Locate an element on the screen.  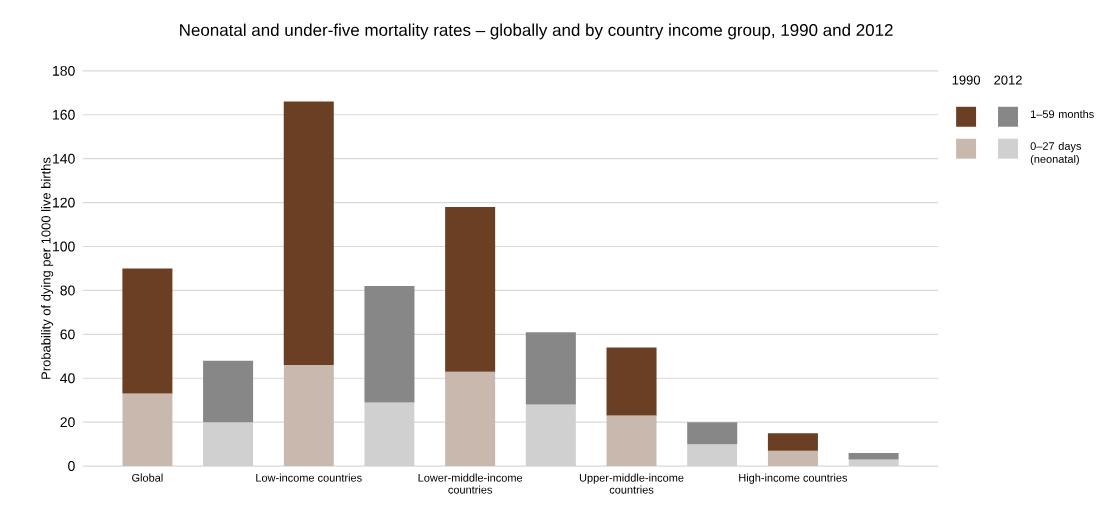
legend-label: 0–27 days (neonatal) is located at coordinates (1056, 153).